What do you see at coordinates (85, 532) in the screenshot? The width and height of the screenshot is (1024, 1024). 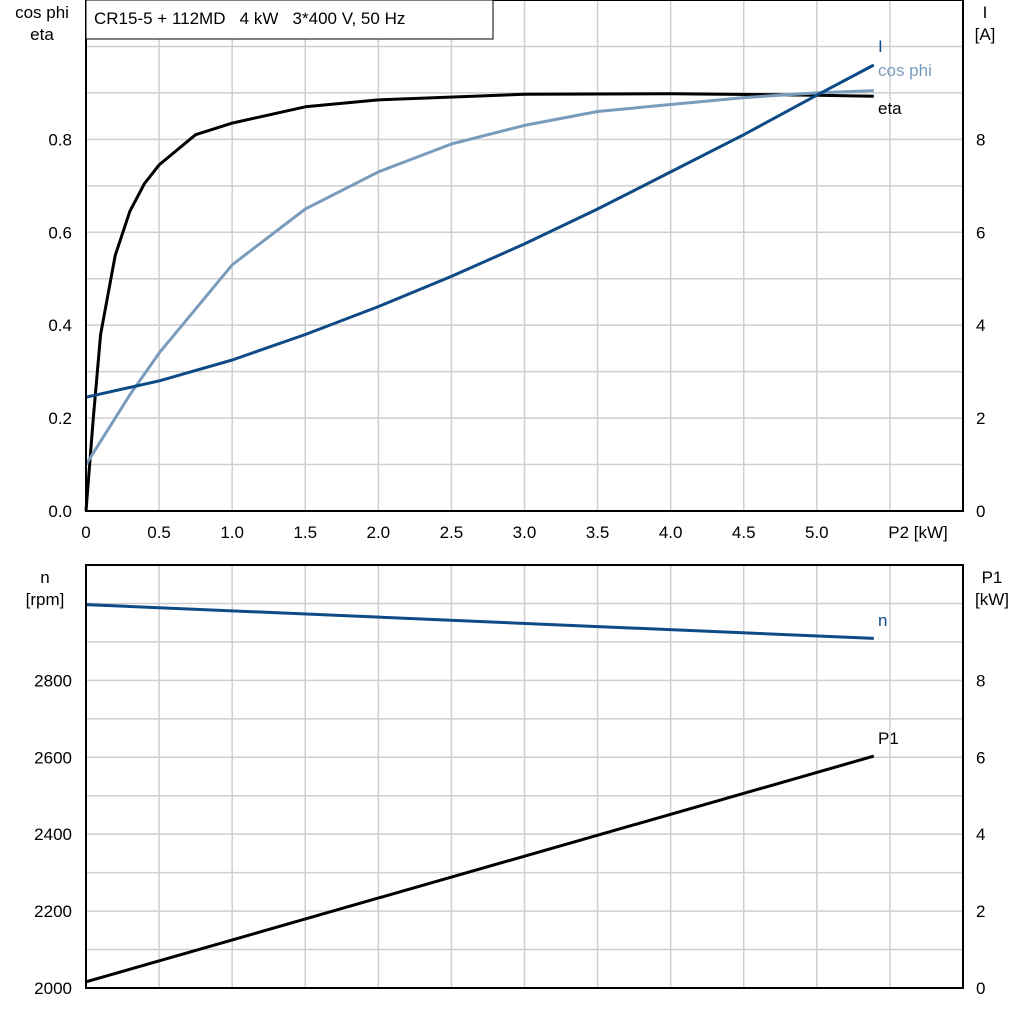 I see `x-tick-label: 0` at bounding box center [85, 532].